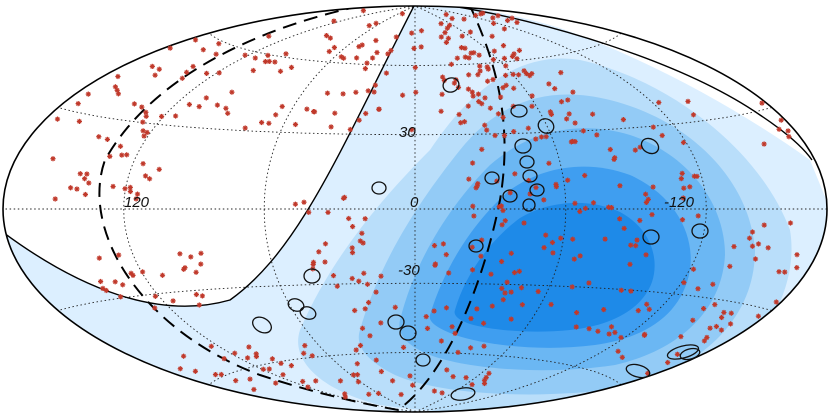 Image resolution: width=830 pixels, height=418 pixels. Describe the element at coordinates (407, 132) in the screenshot. I see `lat-tick-label: 30` at that location.